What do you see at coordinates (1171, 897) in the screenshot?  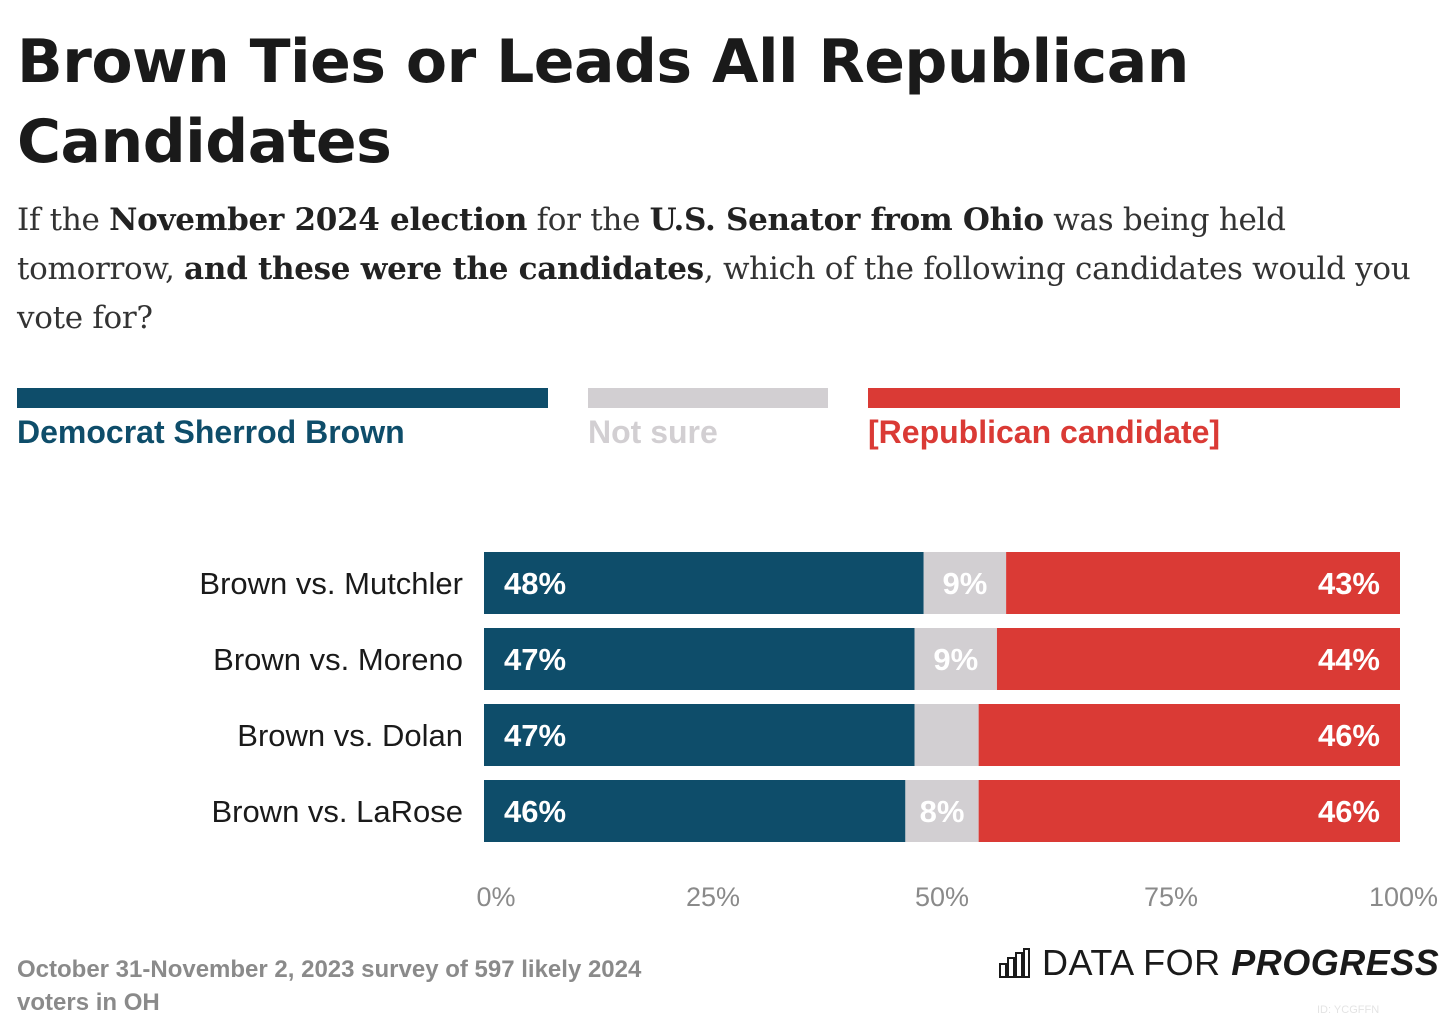 I see `x-tick-label-3: 75%` at bounding box center [1171, 897].